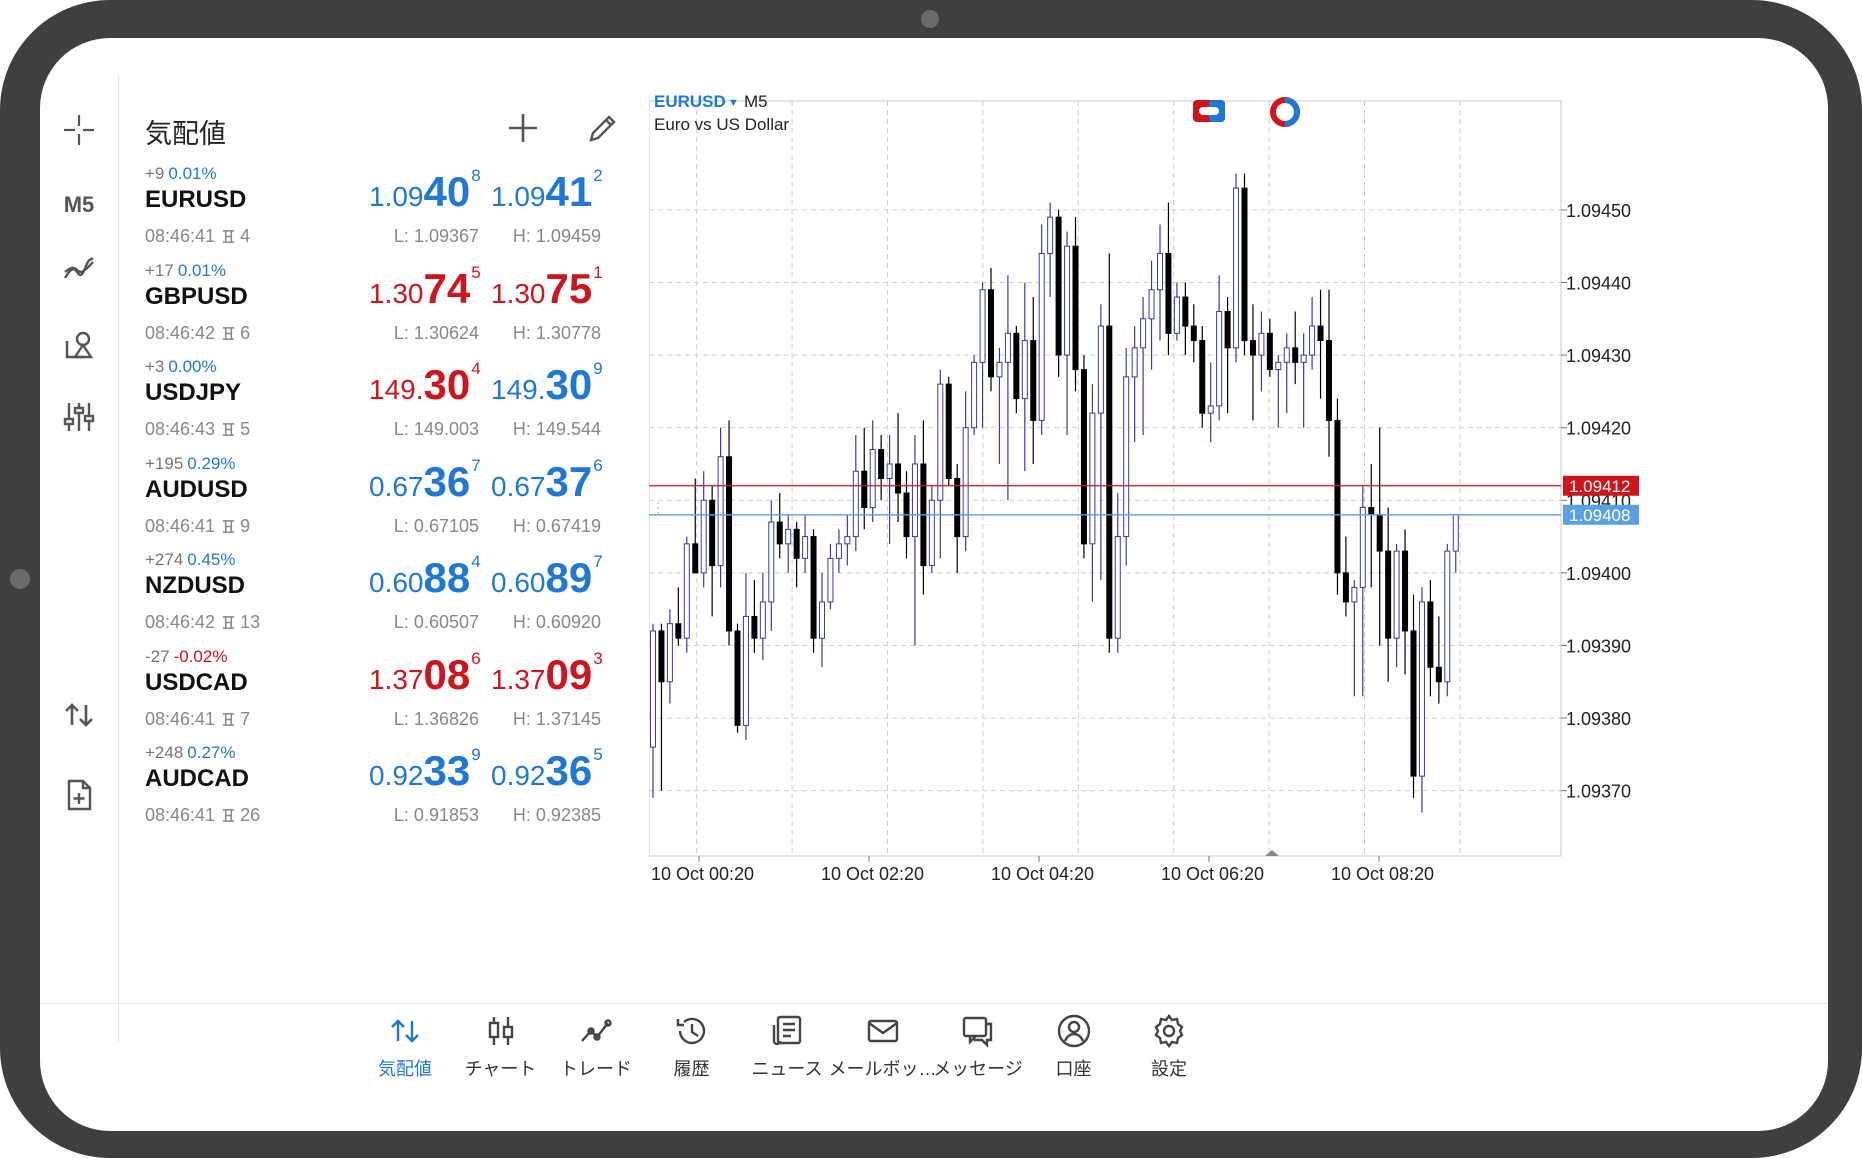  I want to click on quote-low: L: 1.30624, so click(436, 332).